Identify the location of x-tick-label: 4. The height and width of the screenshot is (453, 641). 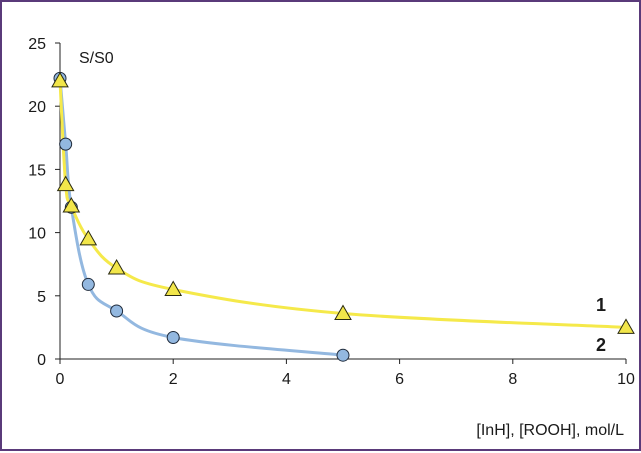
(286, 379).